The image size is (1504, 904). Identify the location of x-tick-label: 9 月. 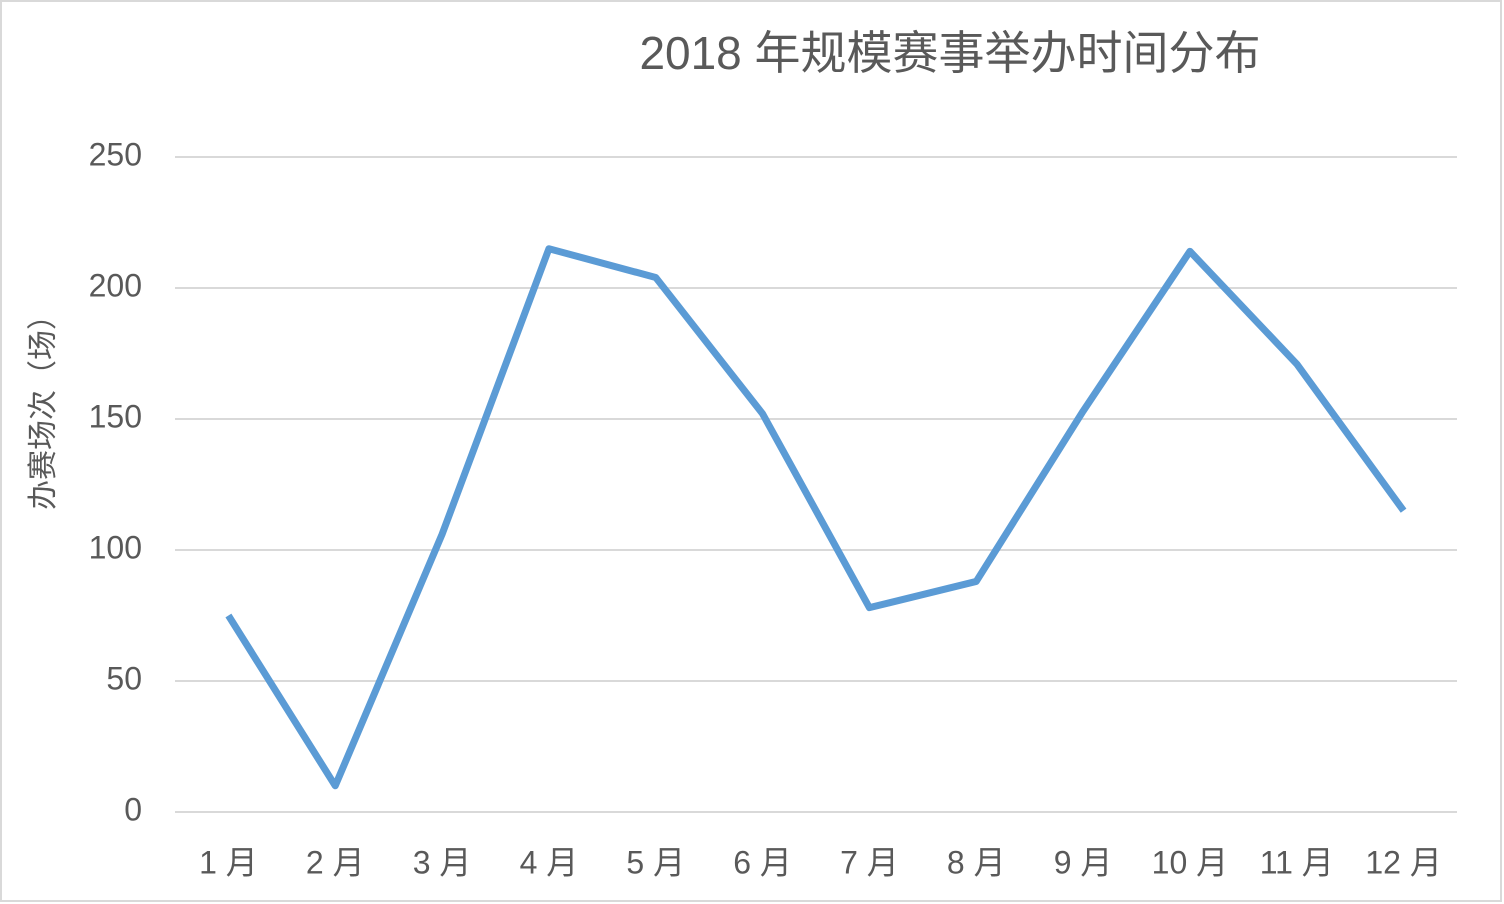
(1083, 862).